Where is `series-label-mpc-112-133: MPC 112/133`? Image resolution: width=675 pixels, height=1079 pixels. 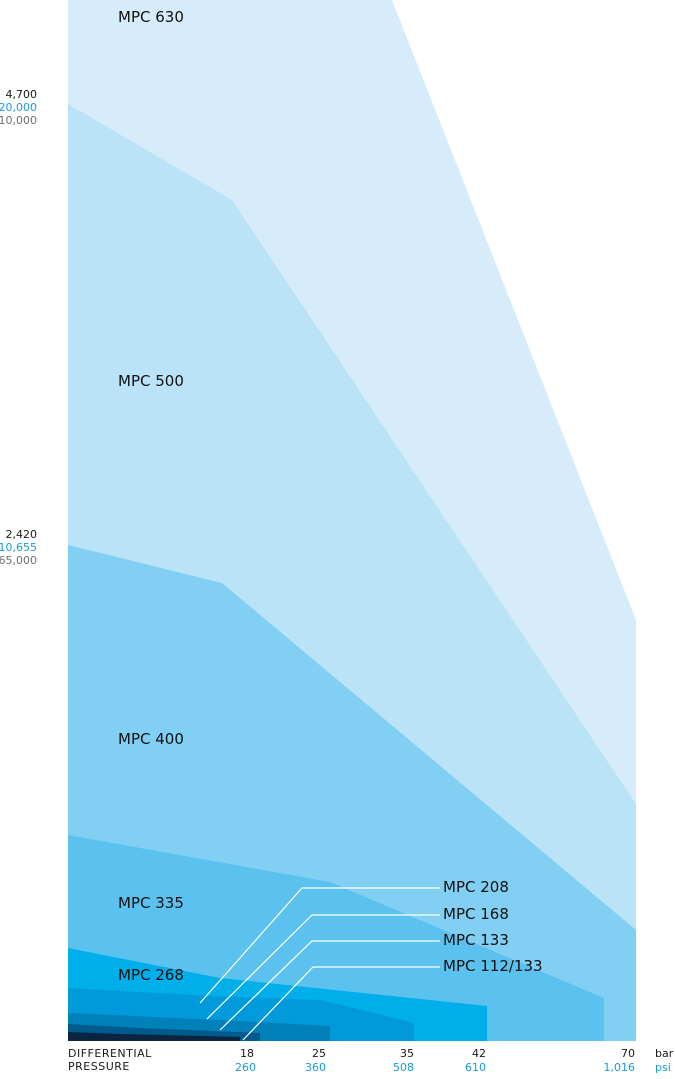 series-label-mpc-112-133: MPC 112/133 is located at coordinates (493, 966).